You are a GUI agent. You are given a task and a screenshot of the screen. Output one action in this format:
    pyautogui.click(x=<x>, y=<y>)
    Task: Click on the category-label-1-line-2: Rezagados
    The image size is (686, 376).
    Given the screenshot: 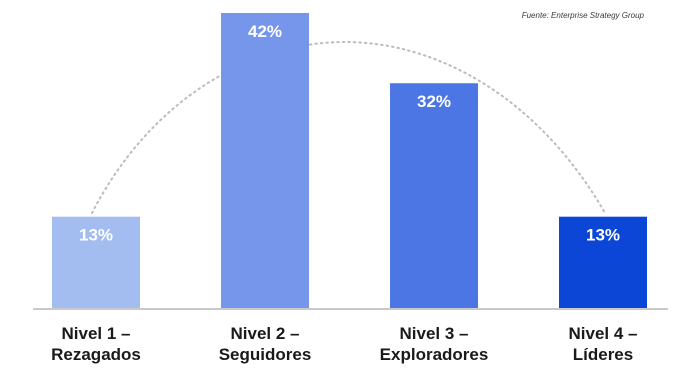 What is the action you would take?
    pyautogui.click(x=96, y=354)
    